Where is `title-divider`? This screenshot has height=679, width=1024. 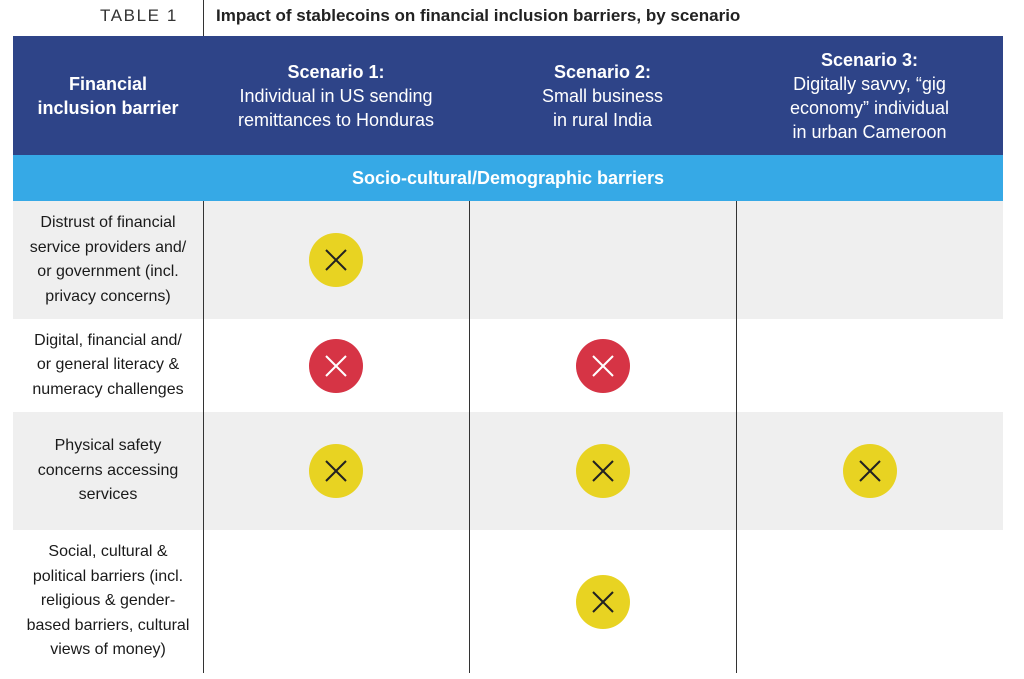
title-divider is located at coordinates (203, 18).